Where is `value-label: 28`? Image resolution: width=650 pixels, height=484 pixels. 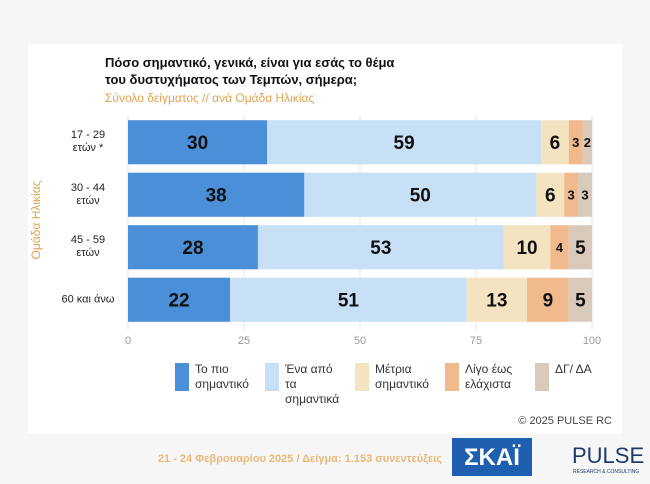
value-label: 28 is located at coordinates (192, 248).